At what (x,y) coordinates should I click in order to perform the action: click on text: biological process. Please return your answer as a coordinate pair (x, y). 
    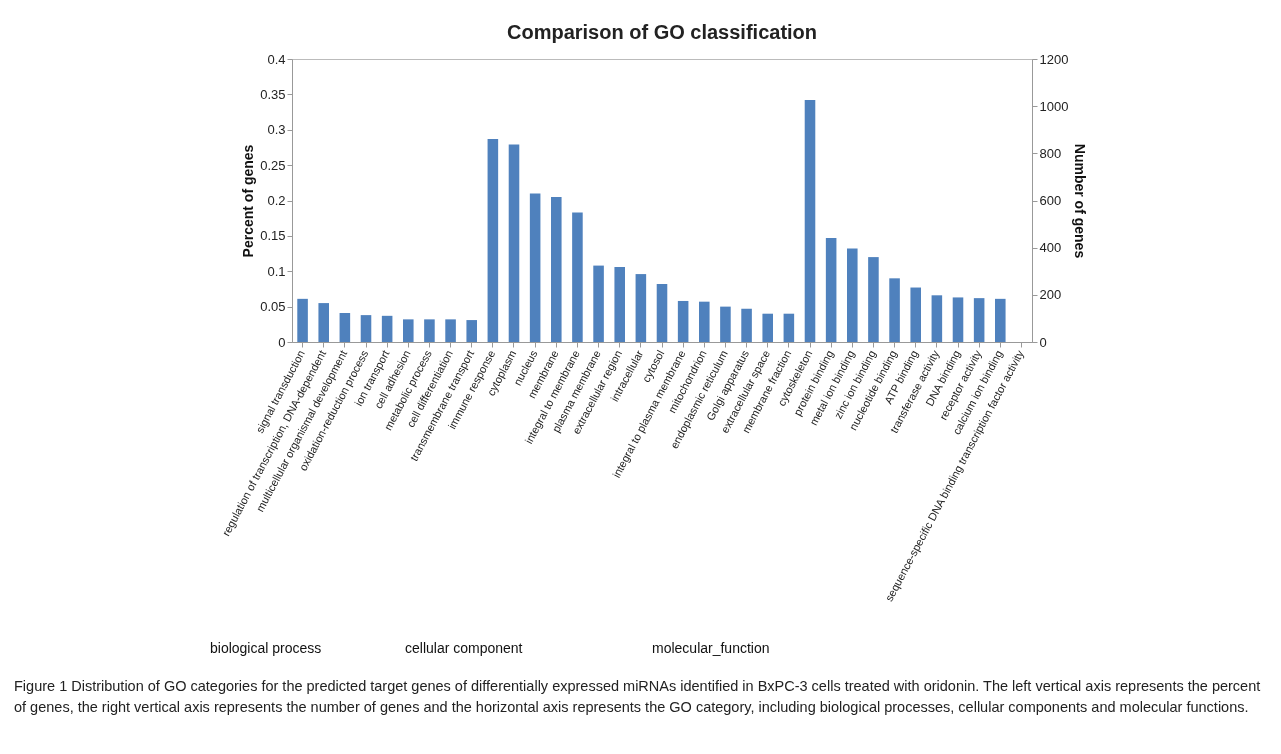
    Looking at the image, I should click on (266, 648).